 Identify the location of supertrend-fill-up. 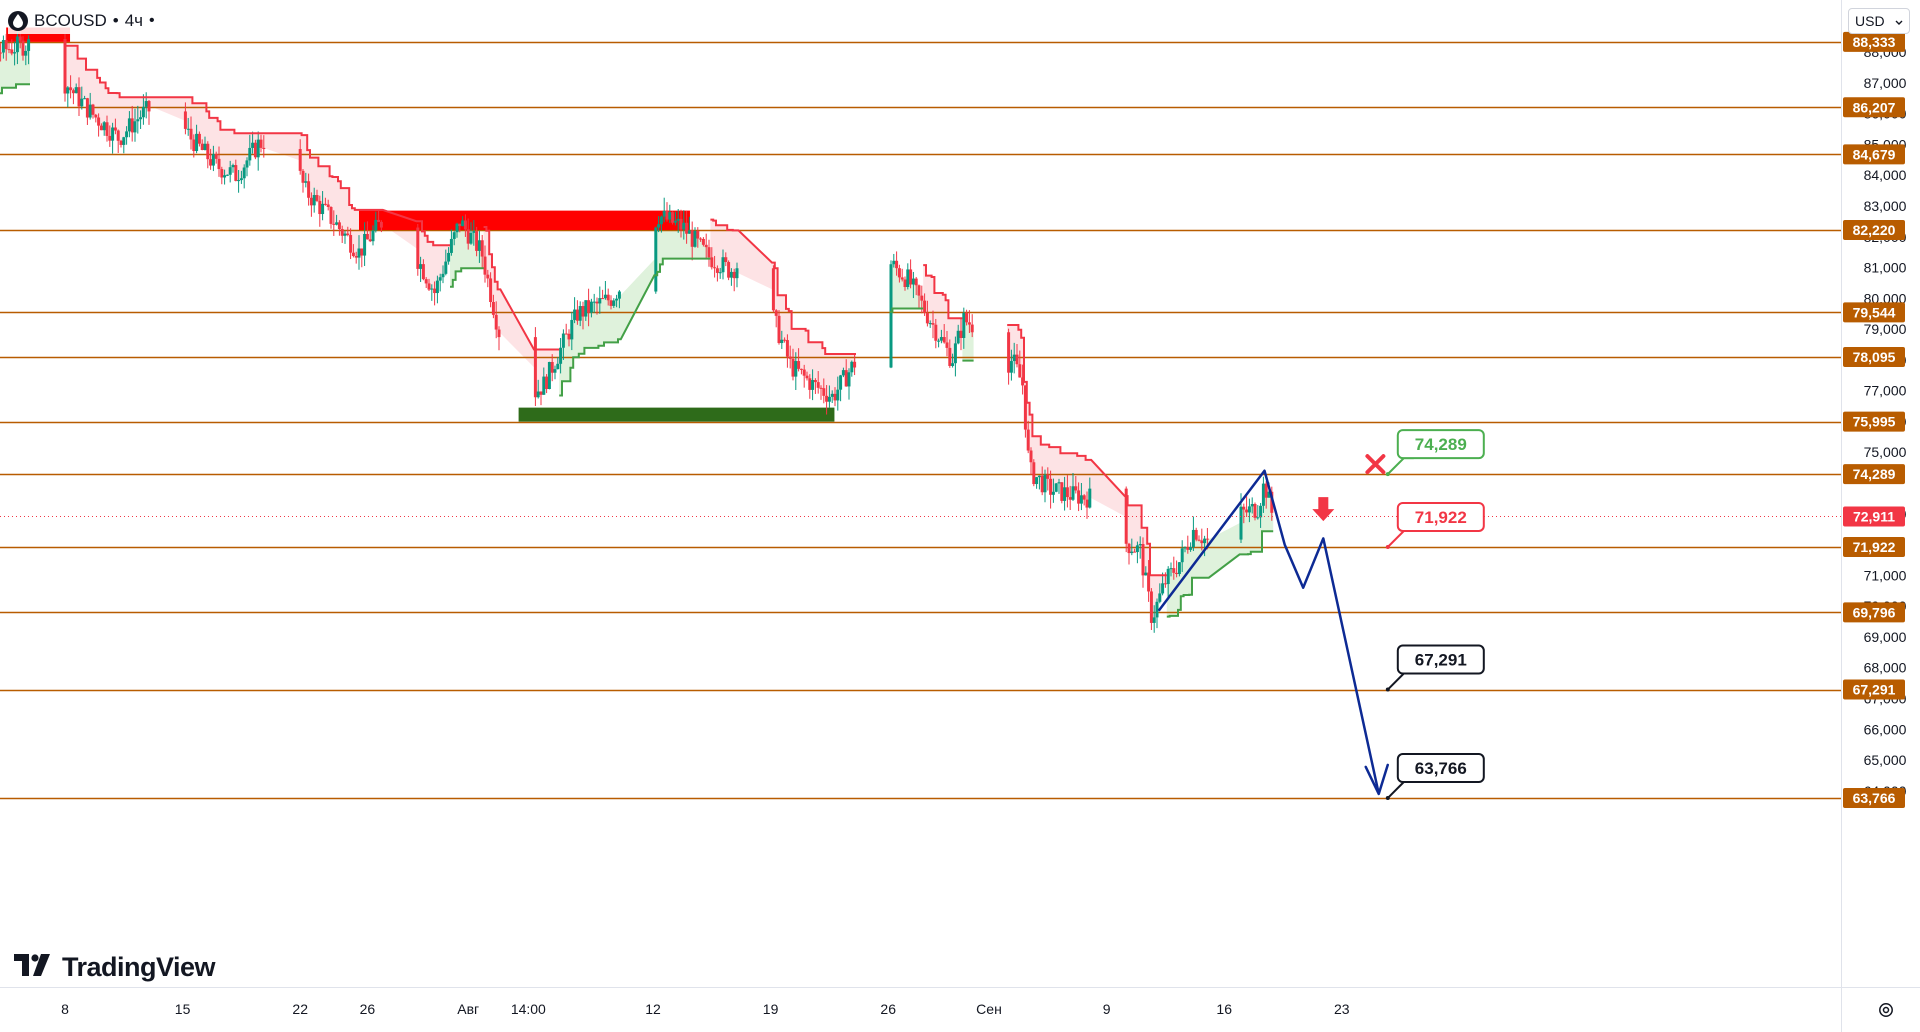
(1220, 553).